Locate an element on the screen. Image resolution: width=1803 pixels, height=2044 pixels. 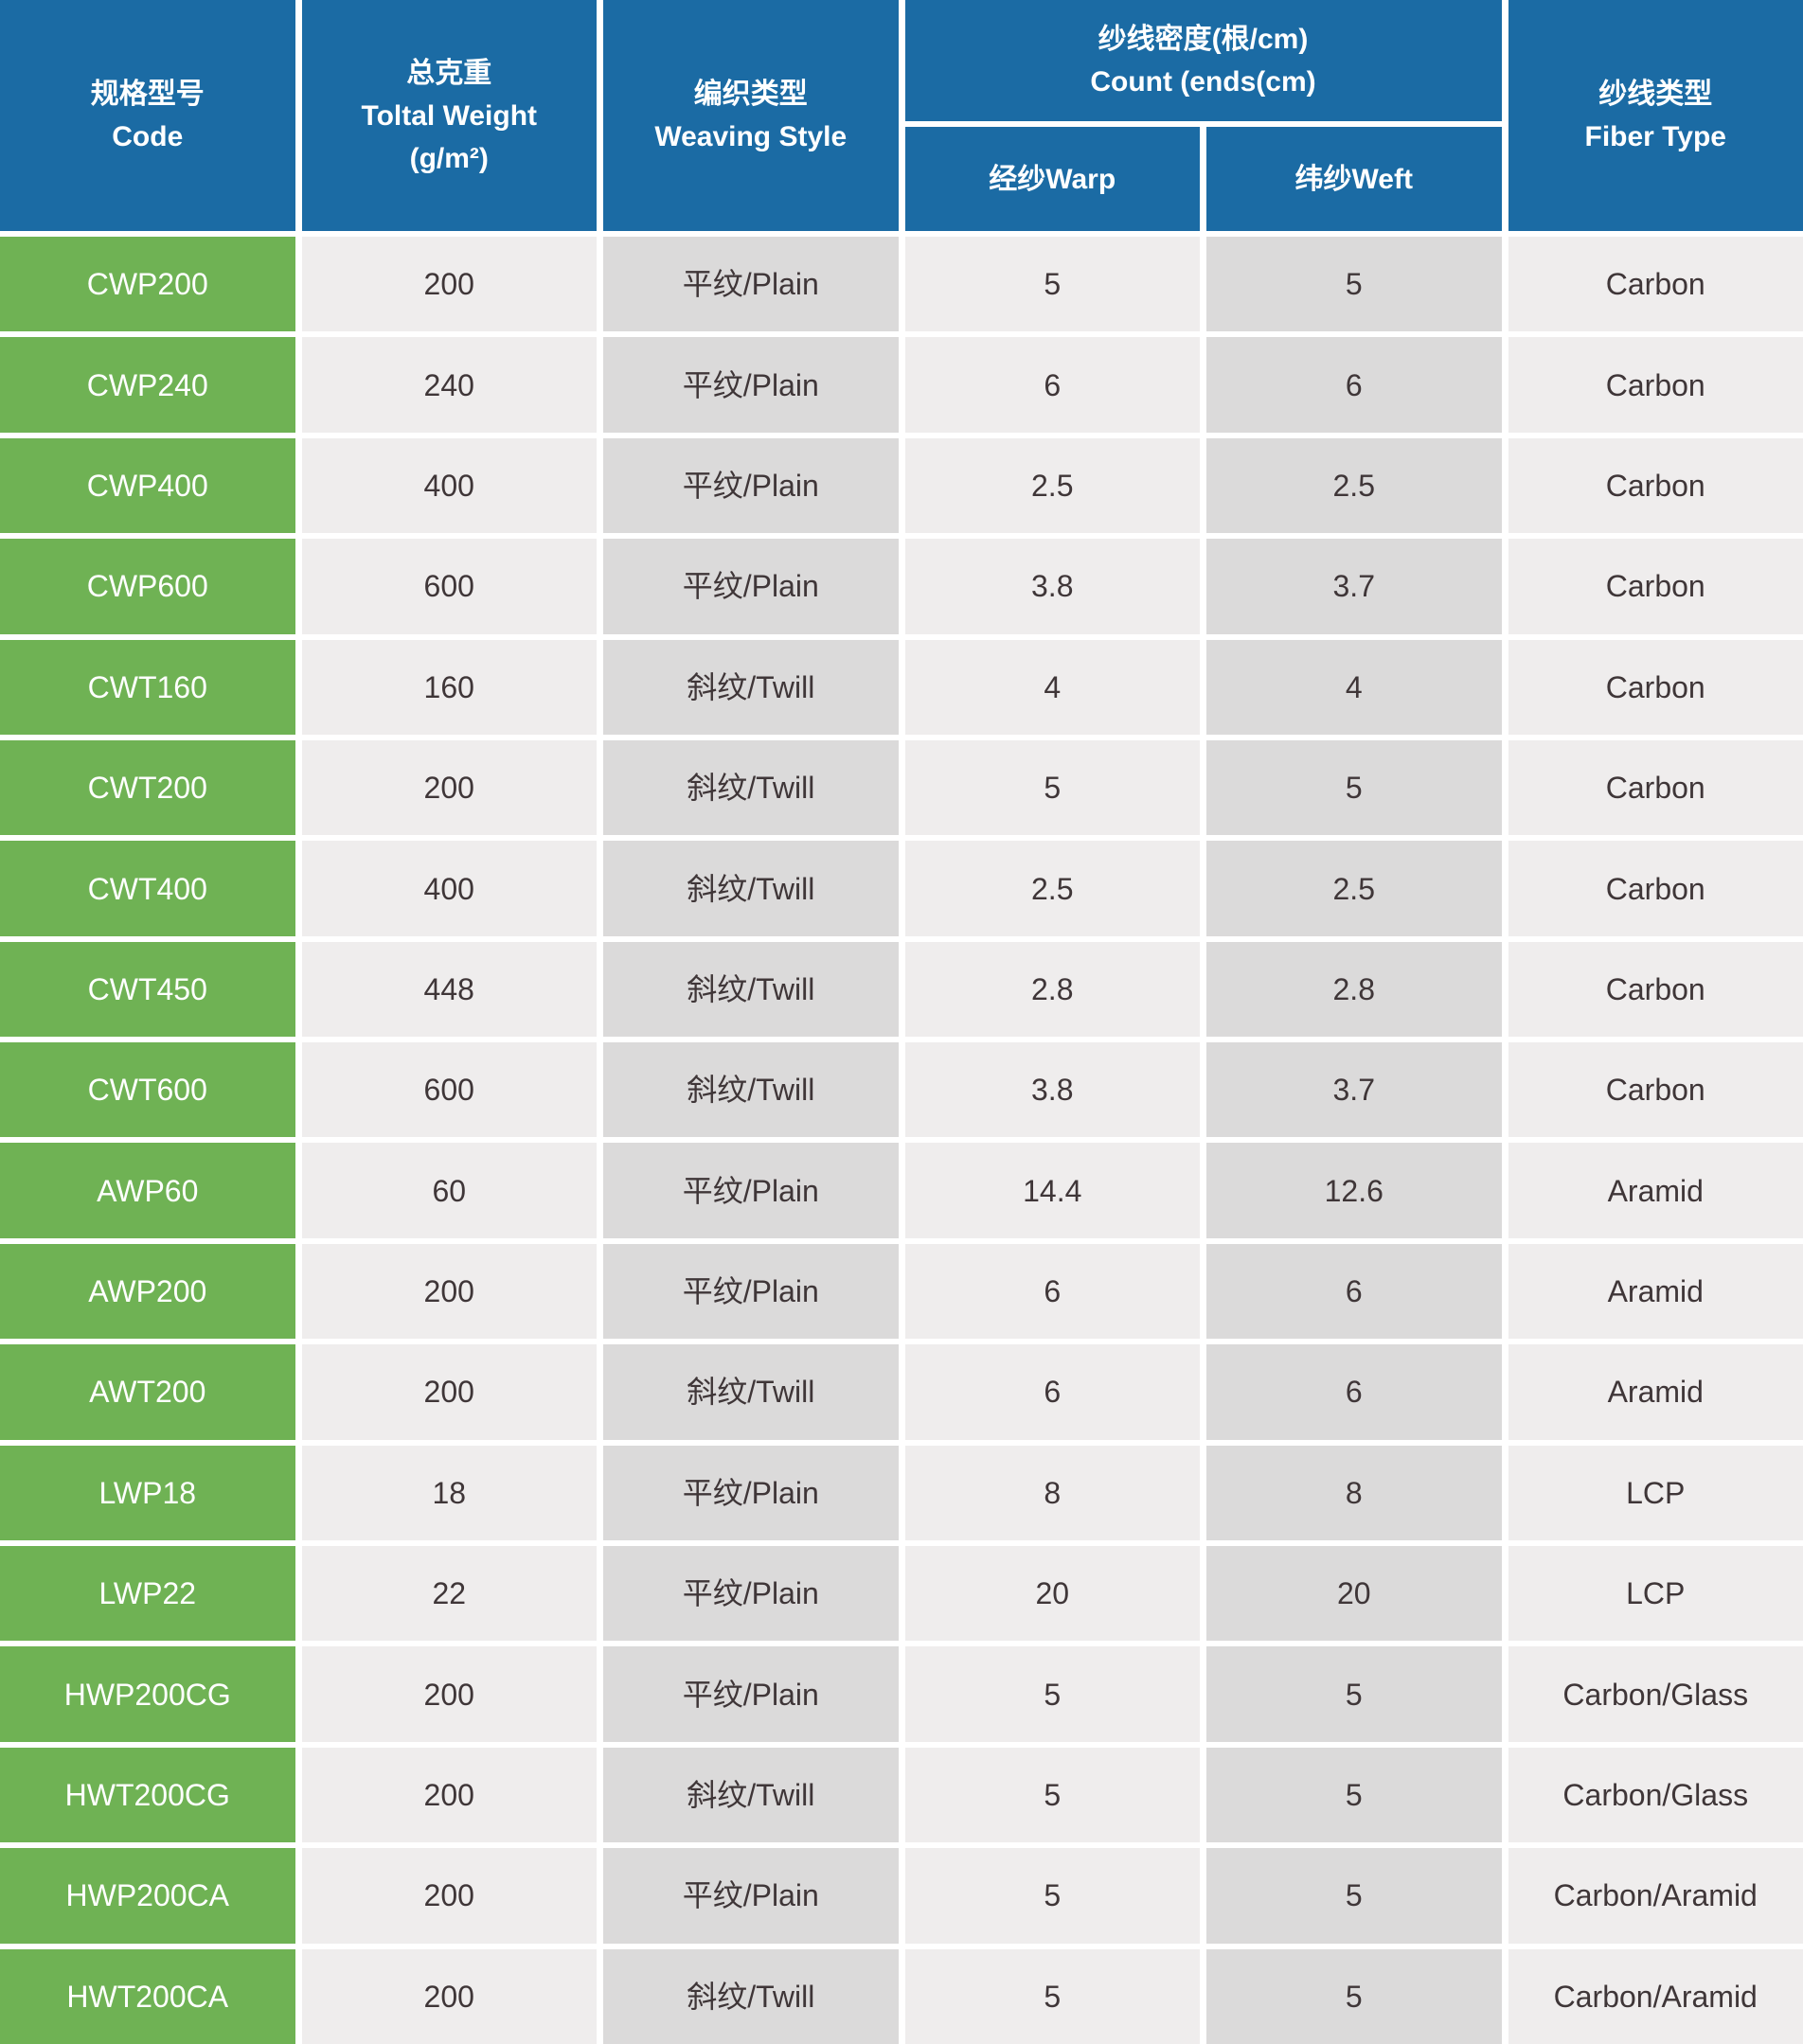
header-yarn-count-en: Count (ends(cm) is located at coordinates (1203, 82).